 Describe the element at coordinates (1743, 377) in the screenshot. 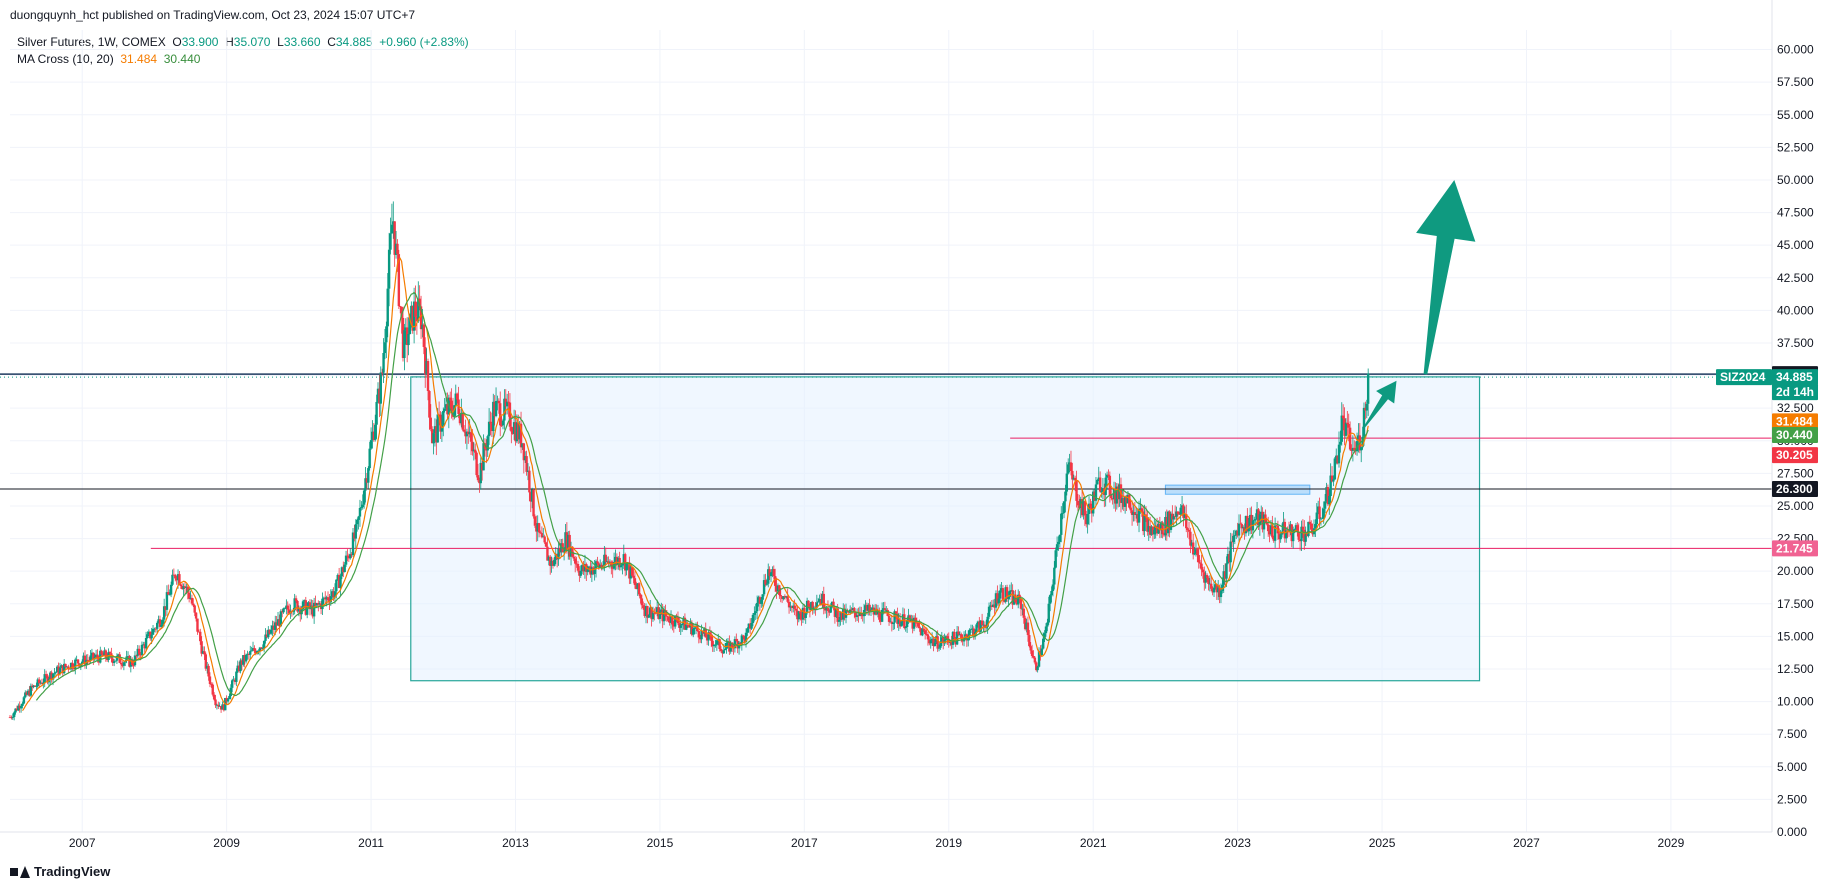

I see `badge-symbol: SIZ2024` at that location.